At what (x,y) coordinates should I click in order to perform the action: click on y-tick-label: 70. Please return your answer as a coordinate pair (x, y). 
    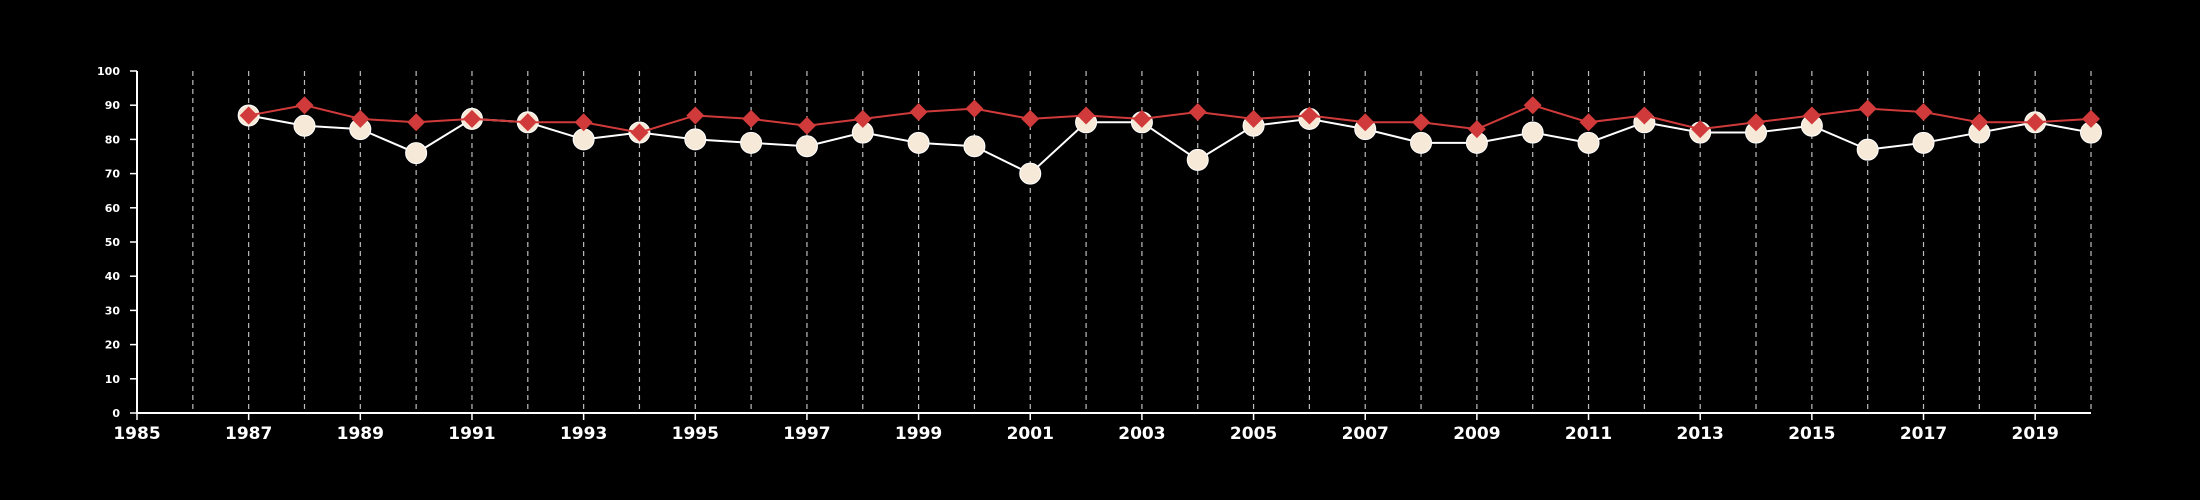
    Looking at the image, I should click on (113, 174).